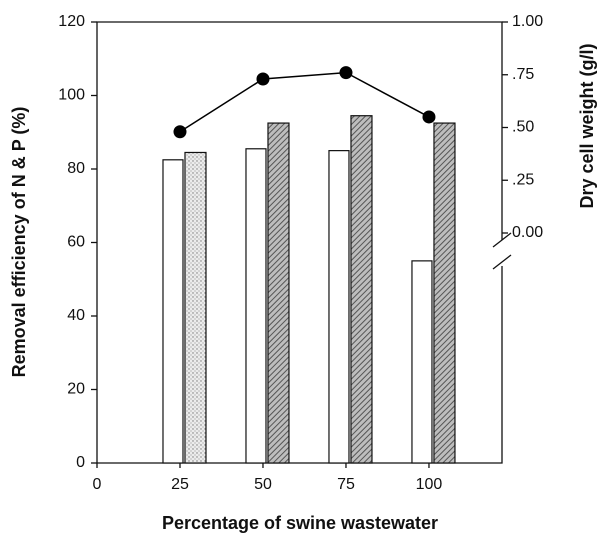 This screenshot has height=547, width=601. I want to click on y2-tick-label: .25, so click(523, 179).